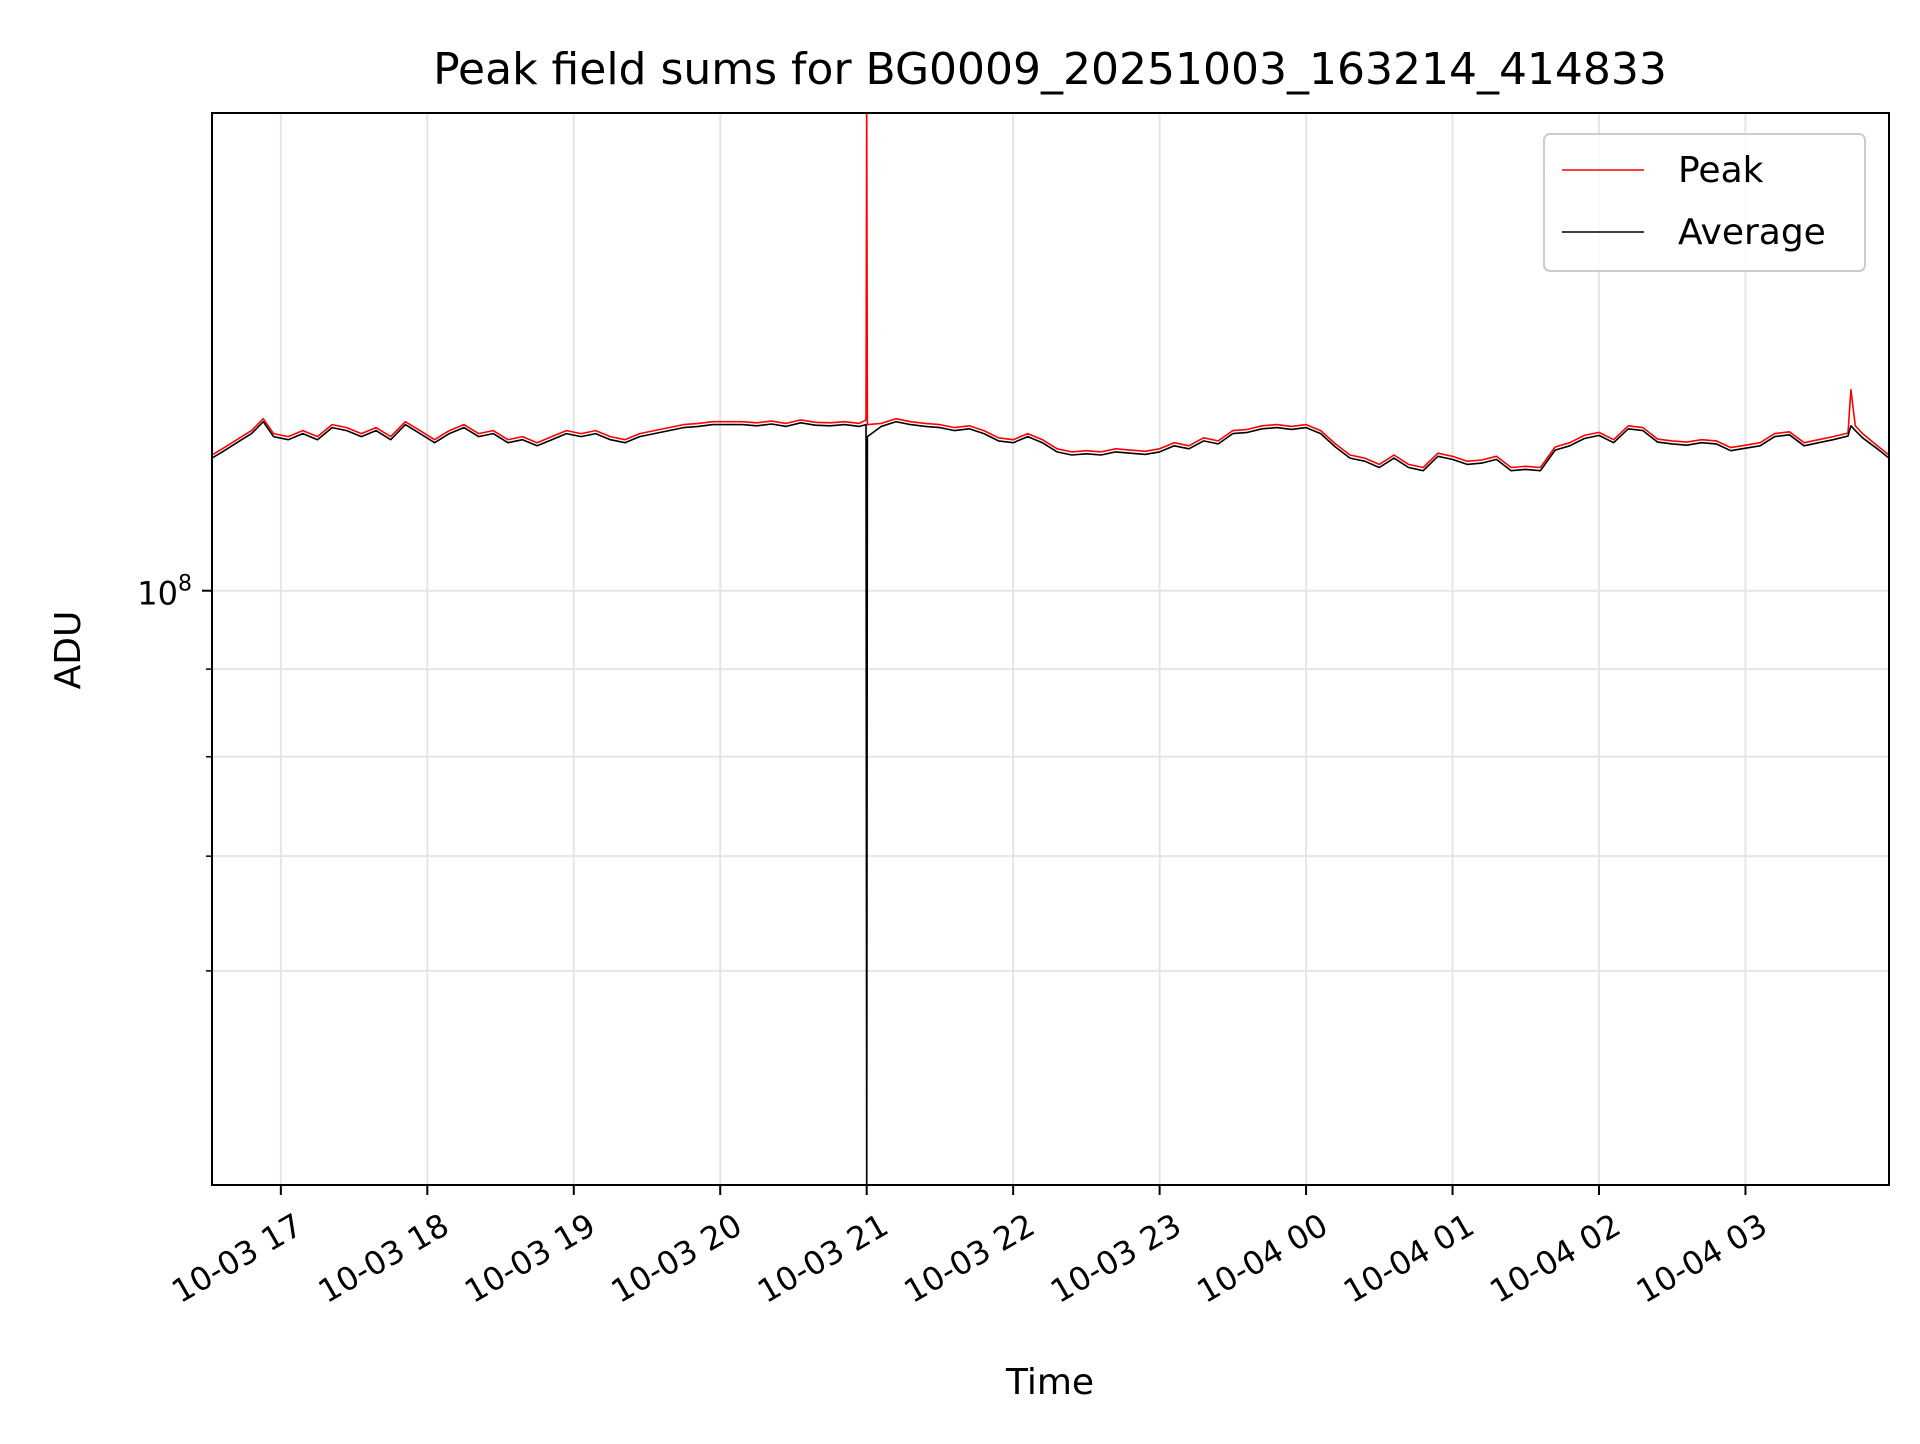  I want to click on legend-peak-label: Peak, so click(1721, 170).